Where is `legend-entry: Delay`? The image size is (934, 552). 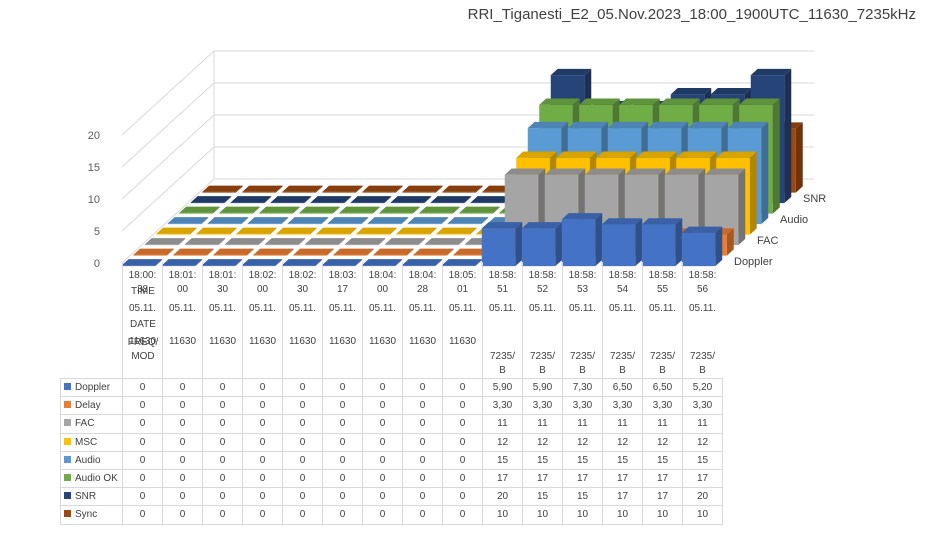 legend-entry: Delay is located at coordinates (91, 406).